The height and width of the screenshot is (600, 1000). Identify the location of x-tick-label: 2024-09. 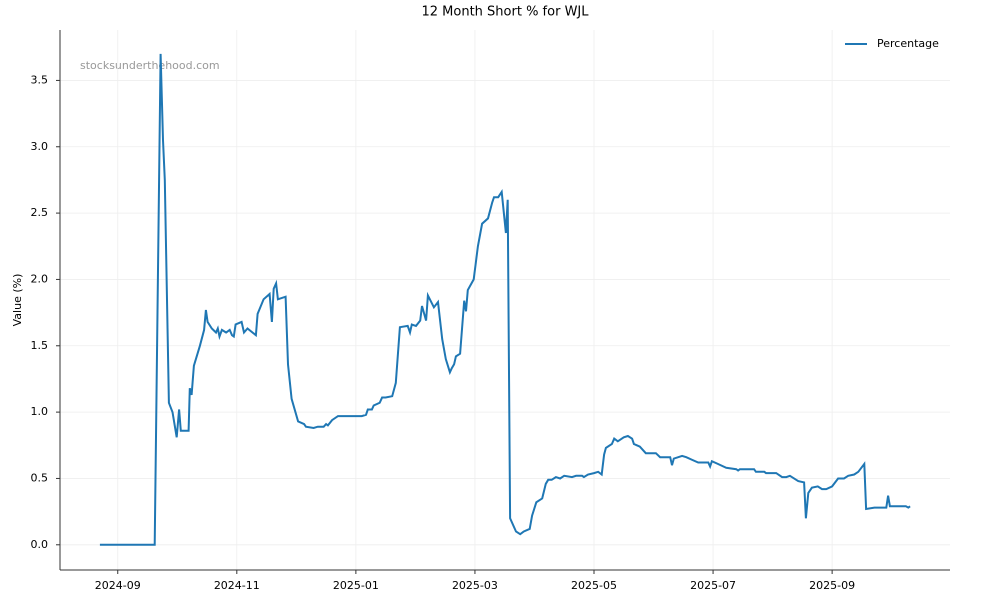
(118, 585).